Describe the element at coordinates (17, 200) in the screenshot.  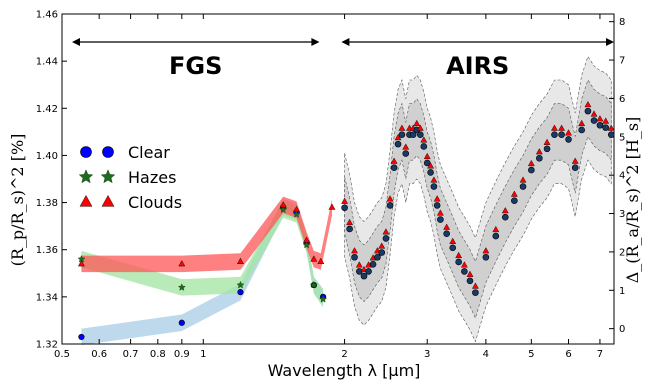
I see `y-axis-title: (R_p/R_s)^2 [%]` at that location.